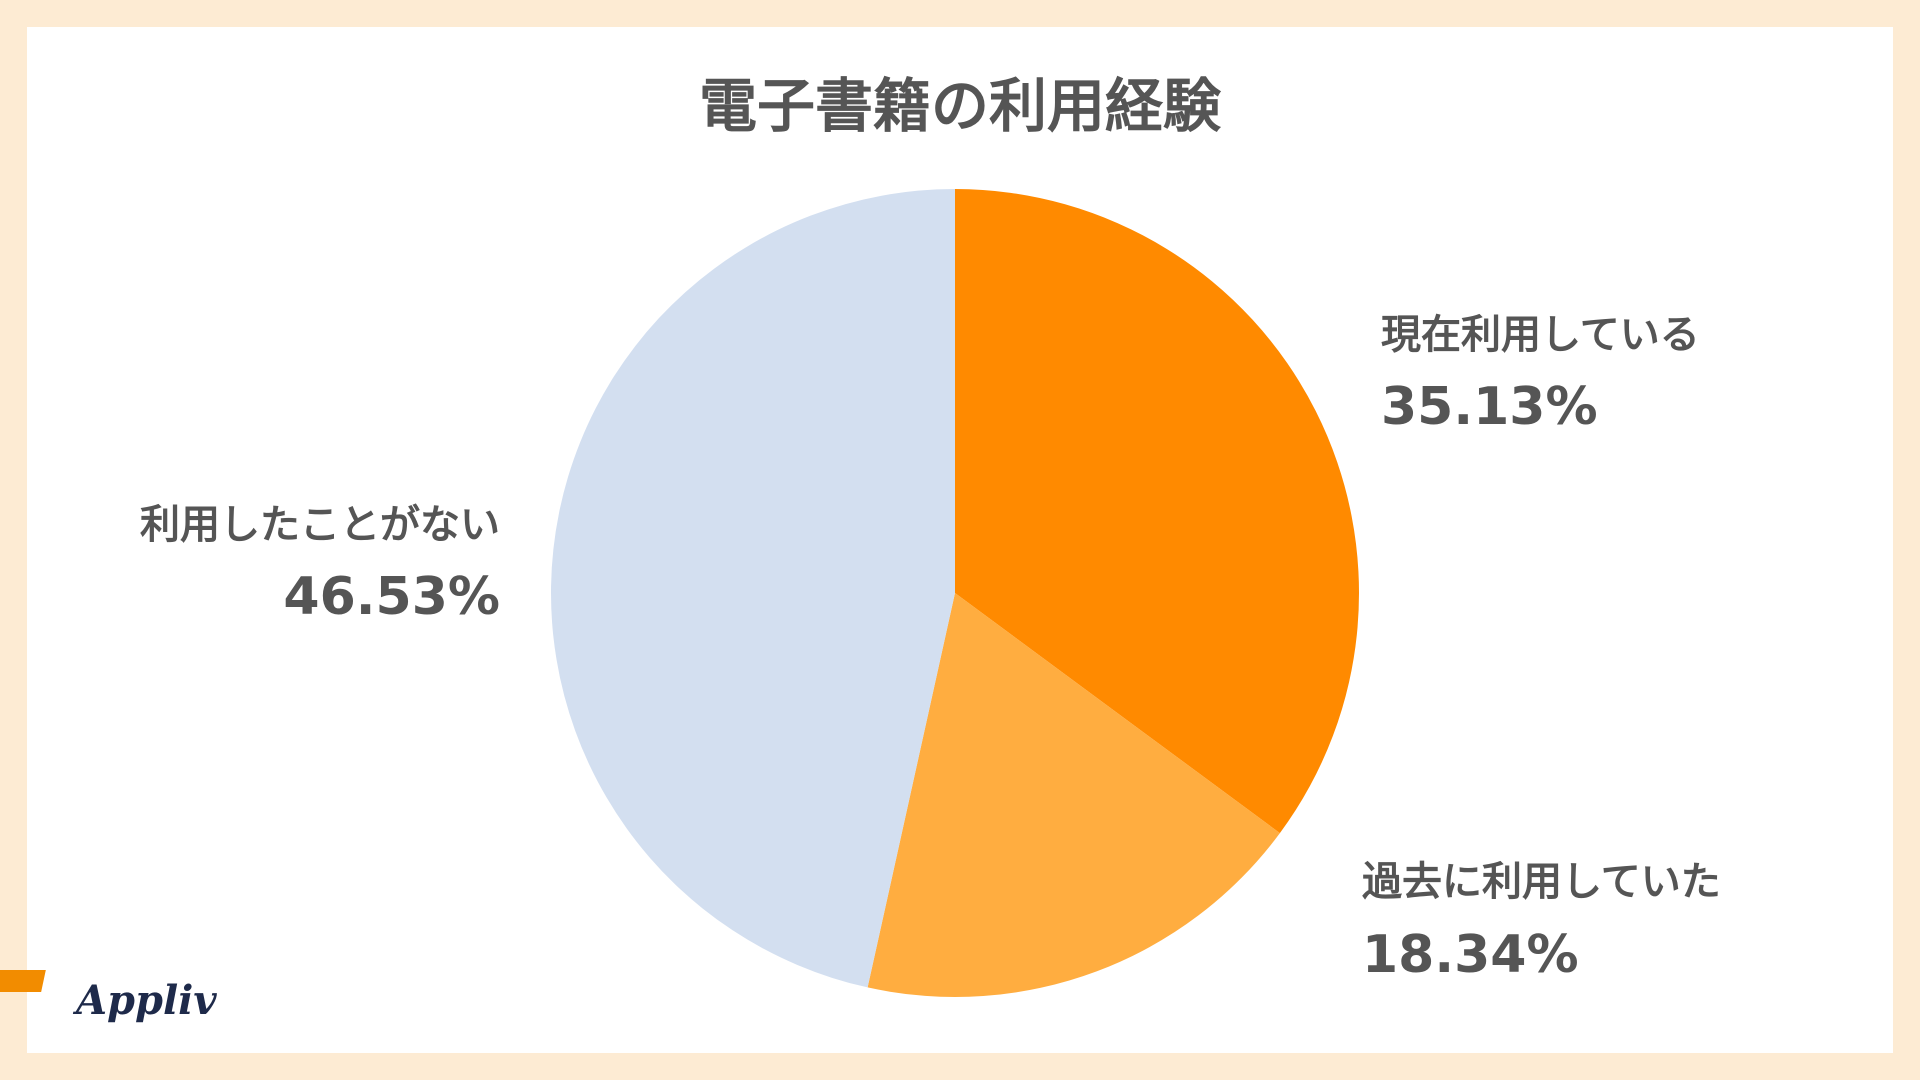 Image resolution: width=1920 pixels, height=1080 pixels. I want to click on value-label: 35.13%, so click(1489, 407).